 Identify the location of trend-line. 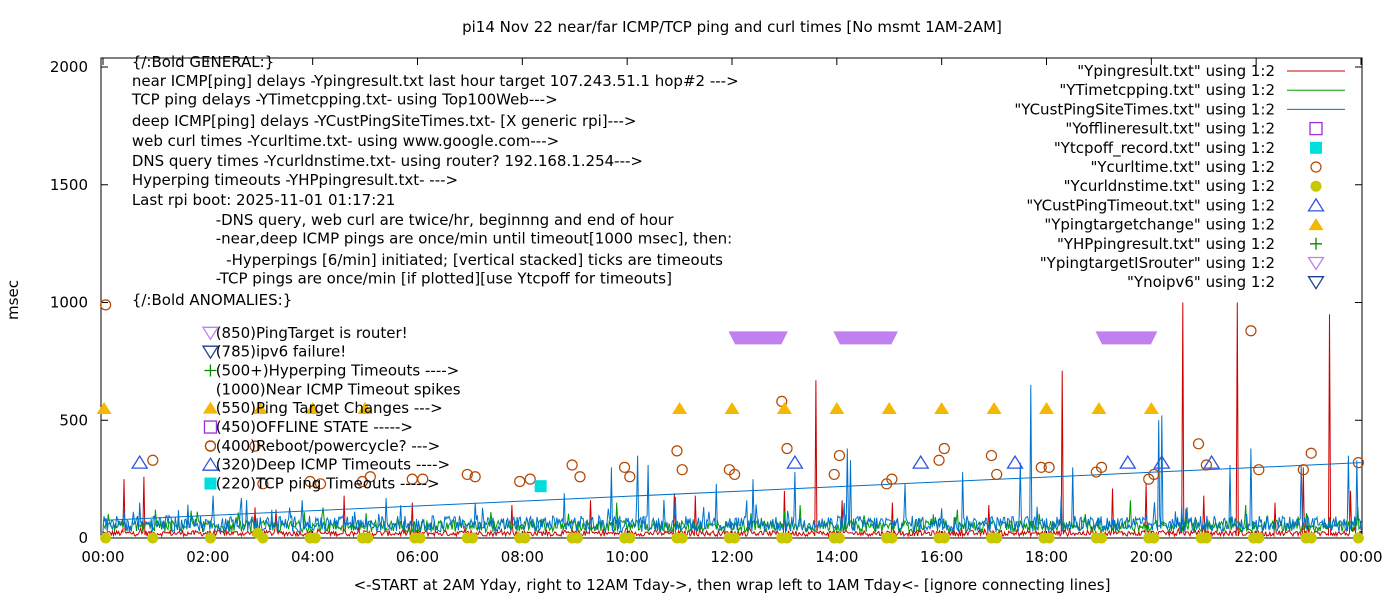
(732, 491).